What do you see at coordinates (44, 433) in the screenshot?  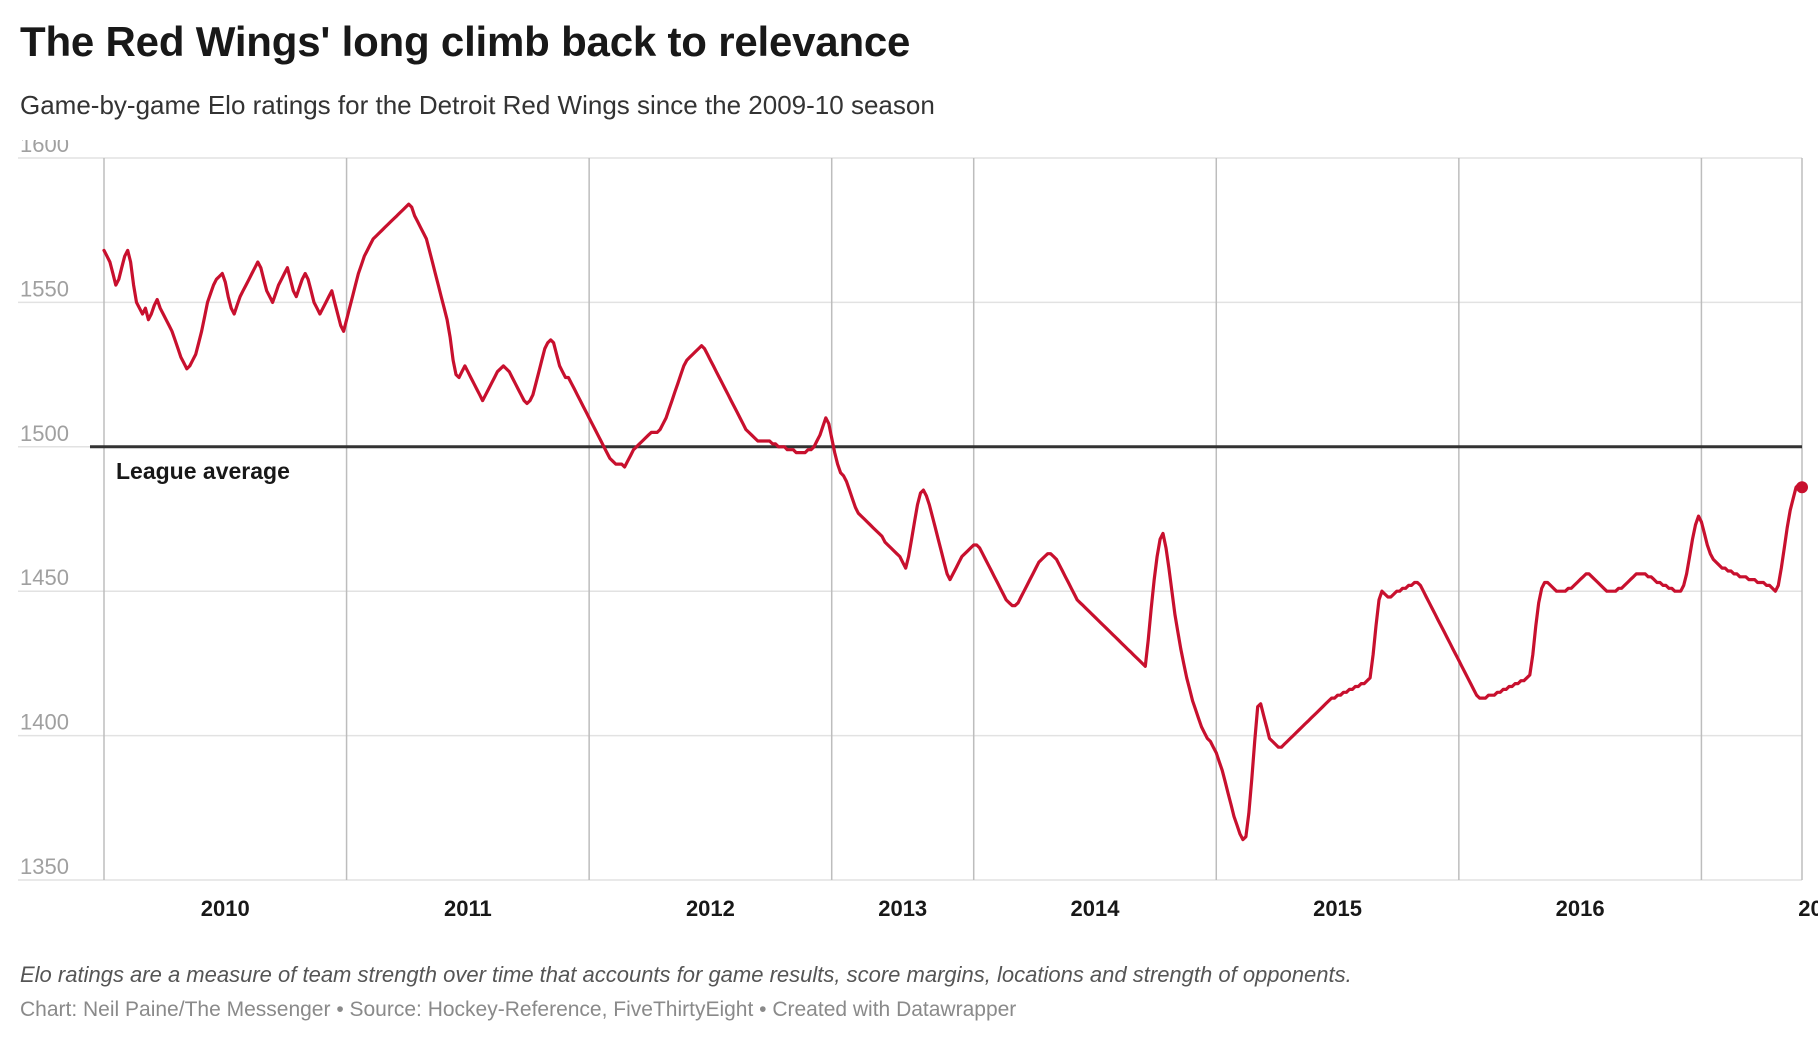 I see `y-tick-1500: 1500` at bounding box center [44, 433].